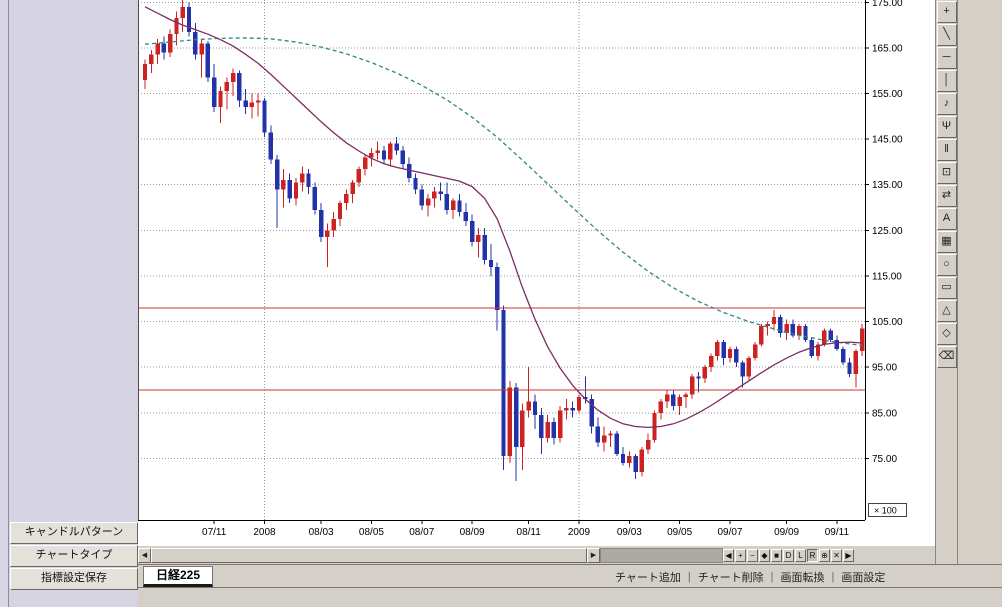  Describe the element at coordinates (776, 555) in the screenshot. I see `bar-style-button: ■` at that location.